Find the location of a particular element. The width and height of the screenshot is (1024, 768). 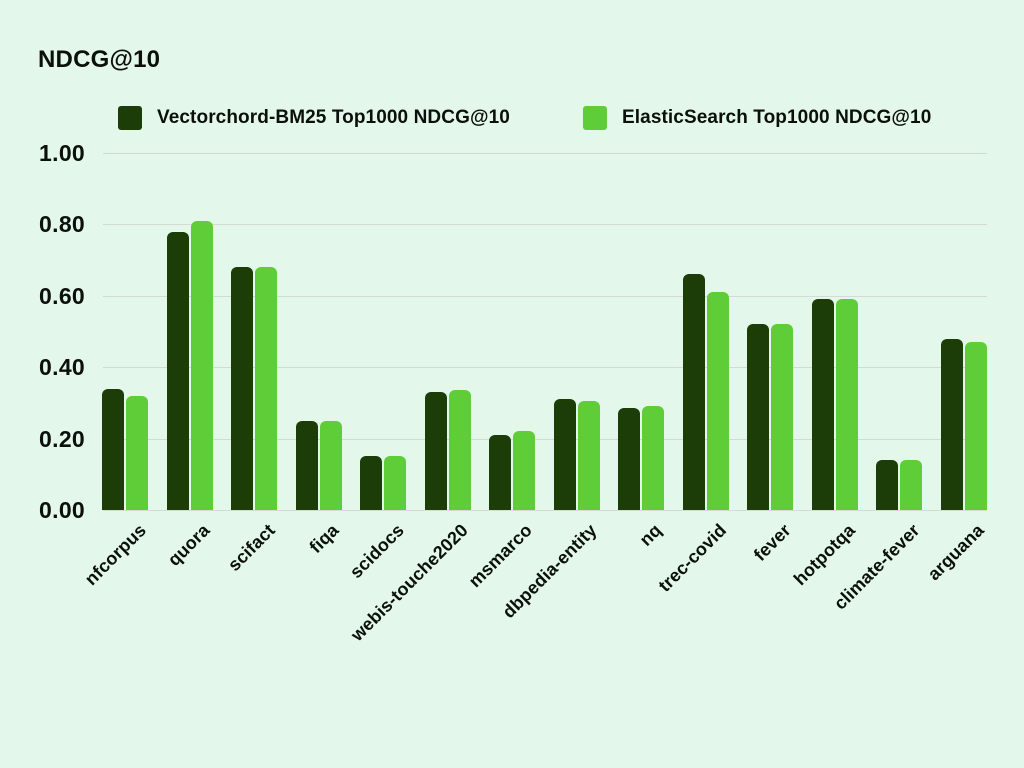

bar-elasticsearch-scidocs is located at coordinates (395, 483).